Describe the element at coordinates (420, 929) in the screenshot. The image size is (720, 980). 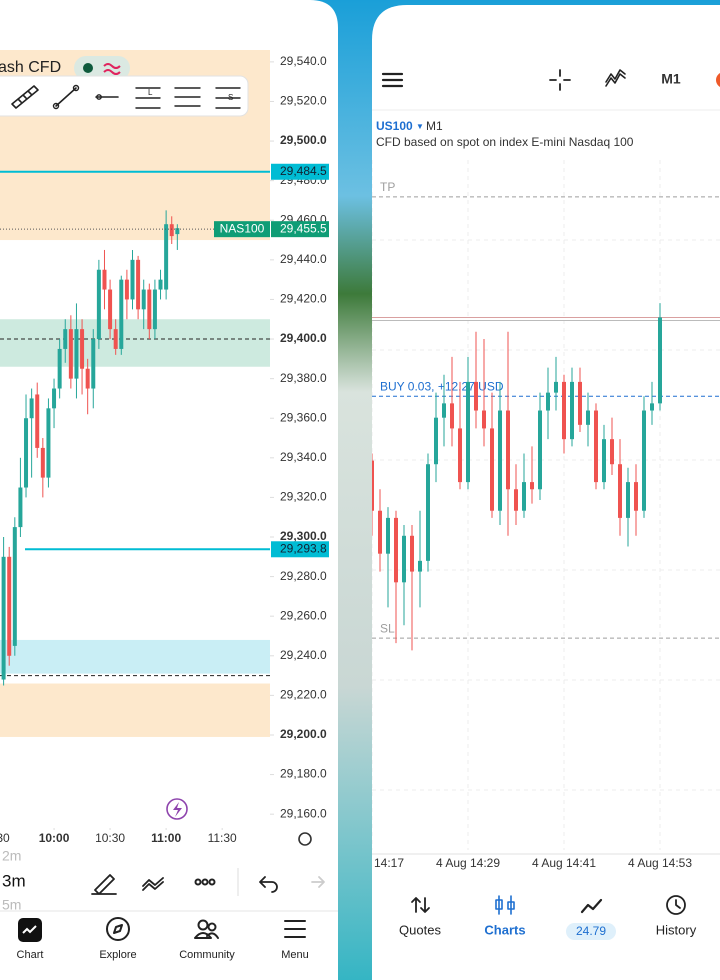
I see `nav-label: Quotes` at that location.